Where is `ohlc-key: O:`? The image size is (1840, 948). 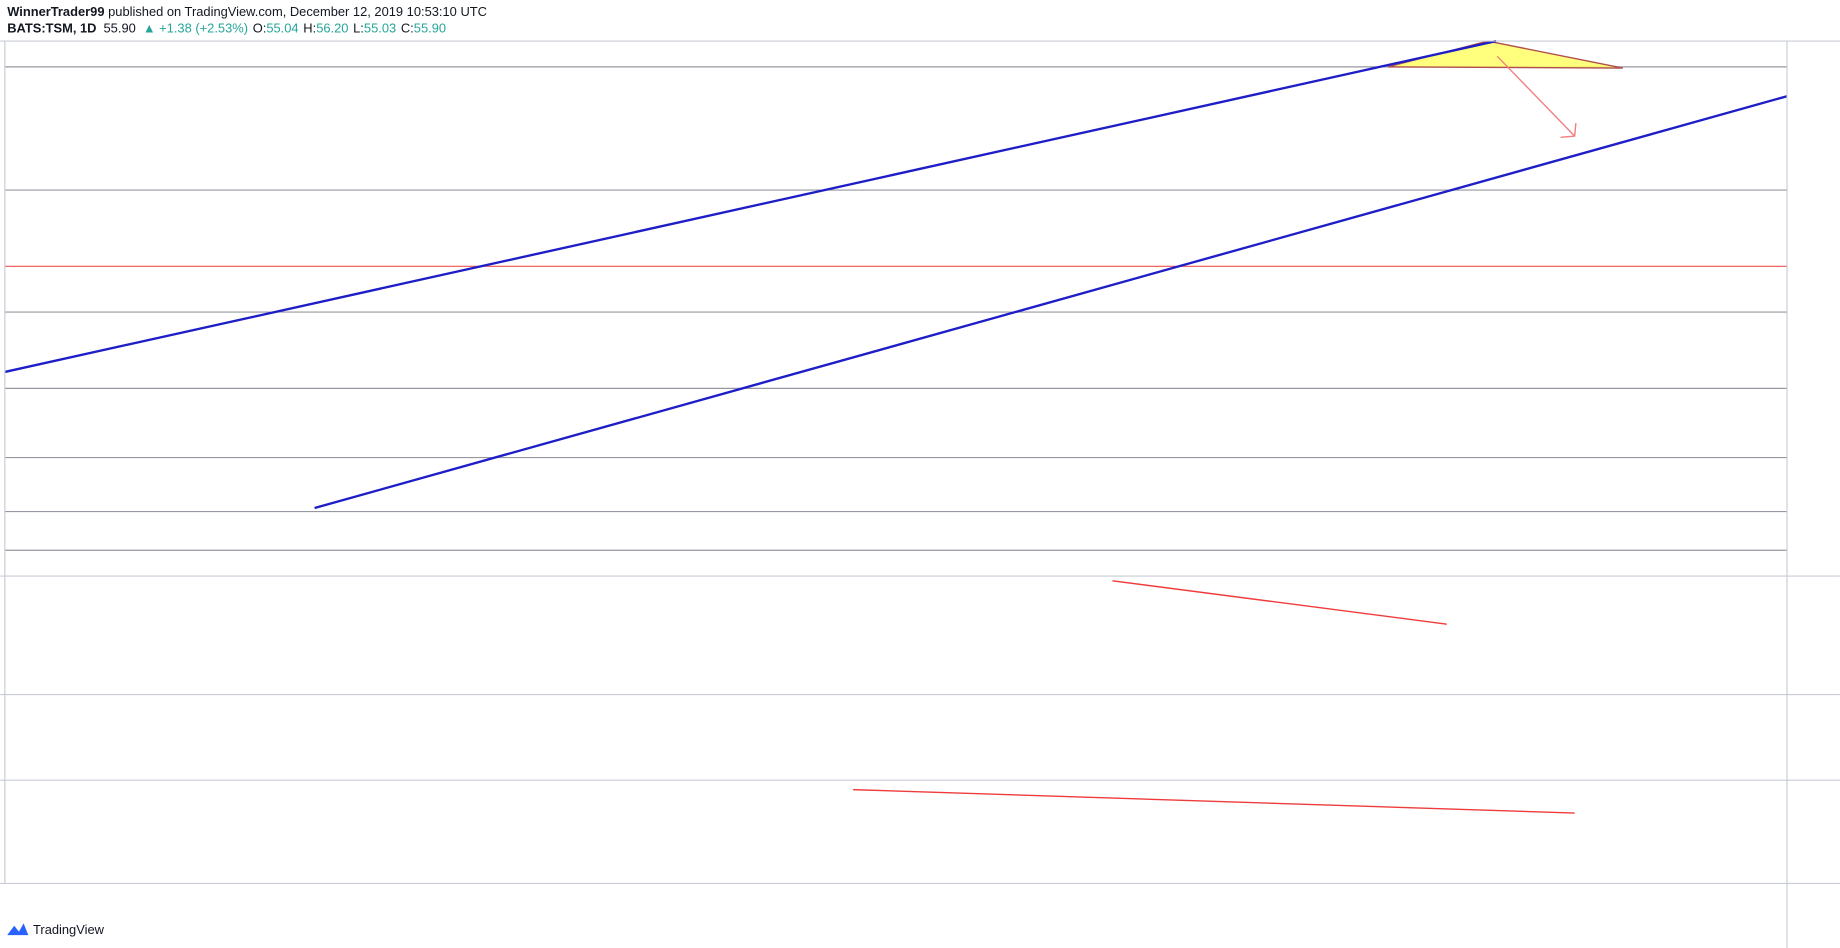 ohlc-key: O: is located at coordinates (260, 28).